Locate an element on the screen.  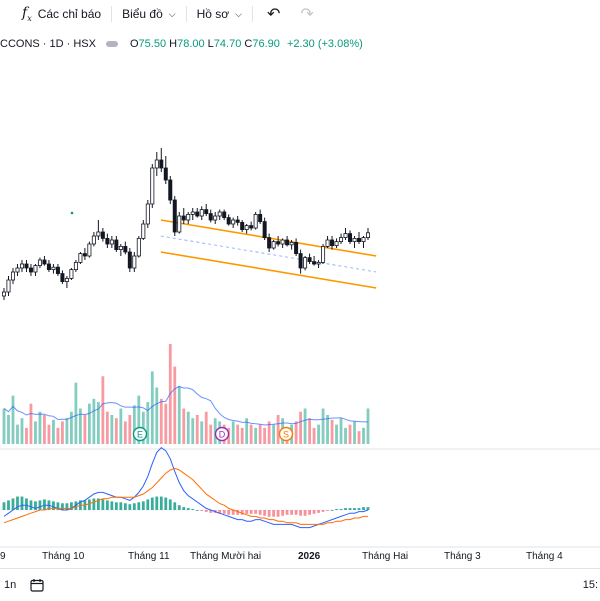
event-marker-circle is located at coordinates (222, 434).